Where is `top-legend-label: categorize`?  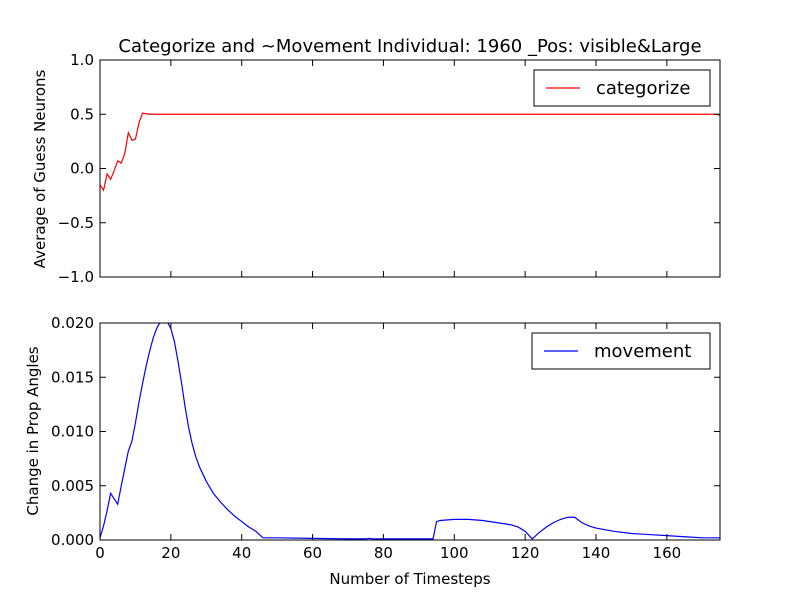 top-legend-label: categorize is located at coordinates (643, 88).